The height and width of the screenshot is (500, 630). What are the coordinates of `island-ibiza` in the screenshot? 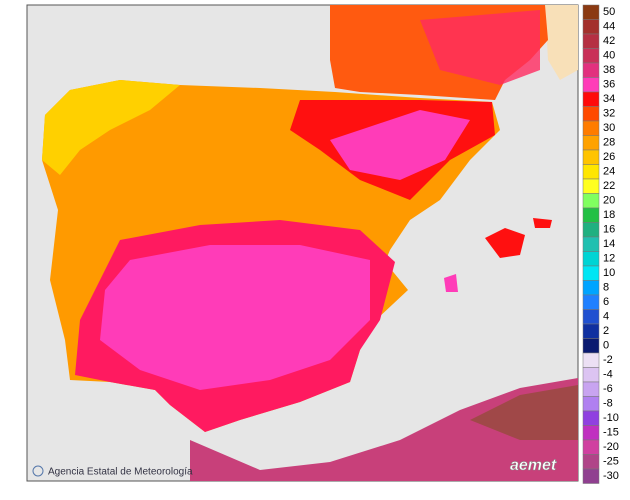 It's located at (451, 283).